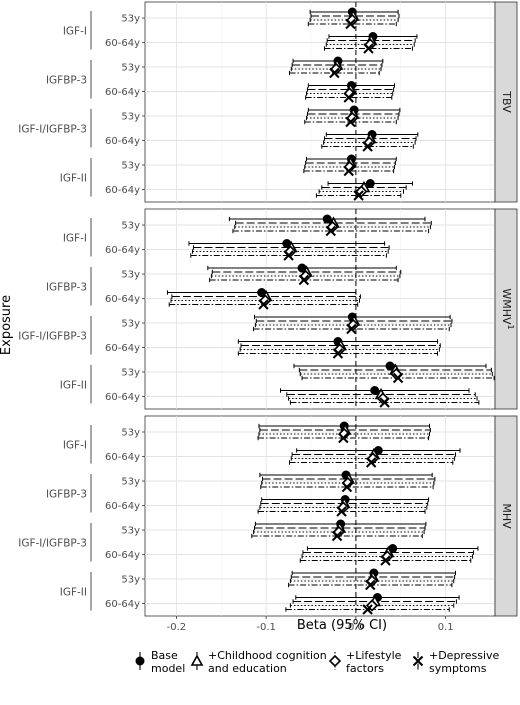 The height and width of the screenshot is (705, 520). I want to click on panel-strip-label: MHV, so click(506, 516).